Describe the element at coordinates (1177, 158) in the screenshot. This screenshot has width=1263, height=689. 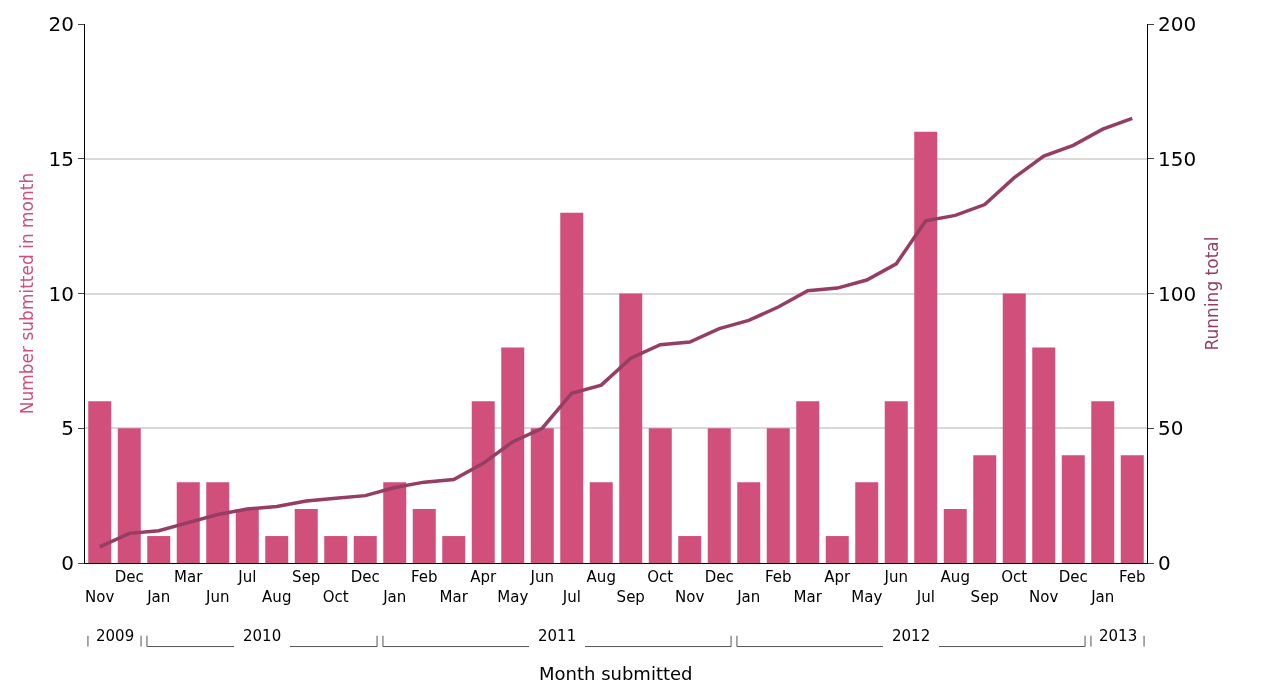
I see `y2-tick-label: 150` at that location.